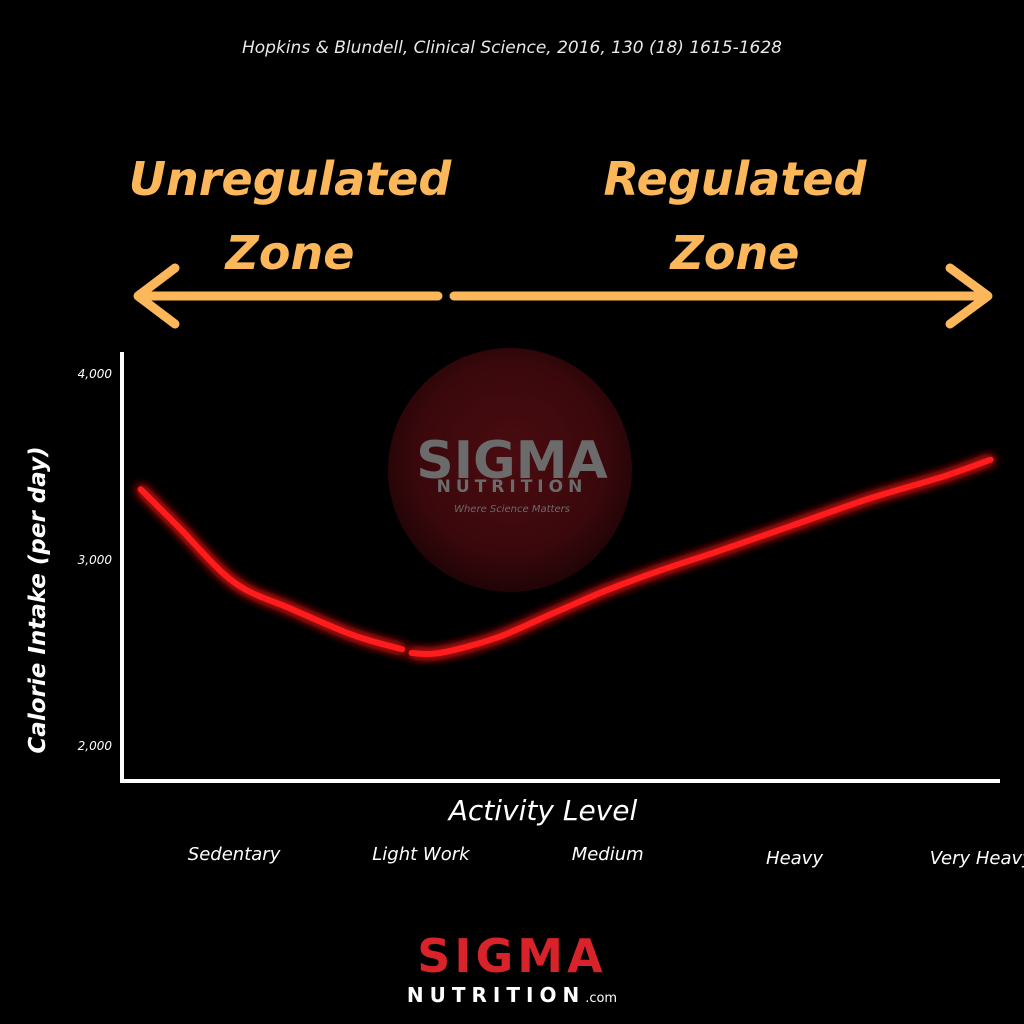 The height and width of the screenshot is (1024, 1024). I want to click on regulated-zone-line2: Zone, so click(735, 253).